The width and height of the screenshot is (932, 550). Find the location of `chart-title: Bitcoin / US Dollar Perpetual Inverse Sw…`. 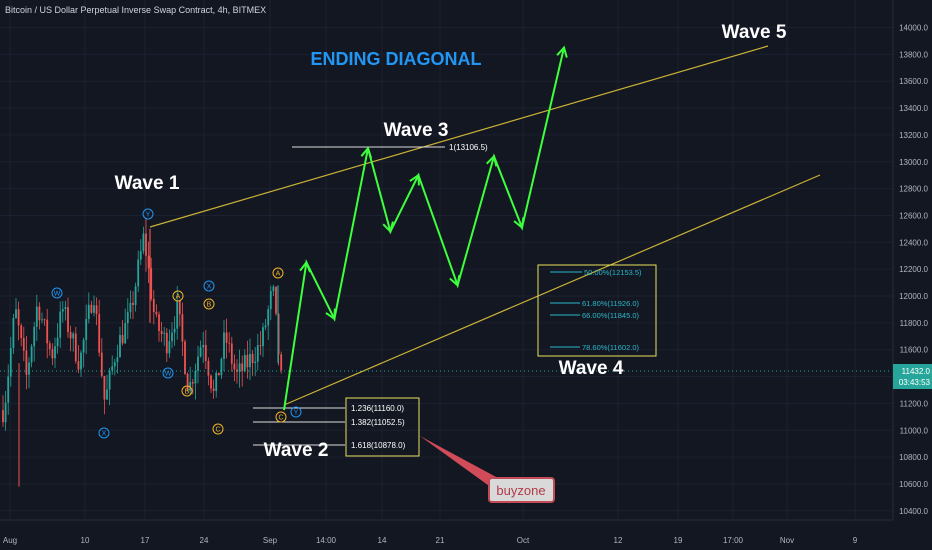

chart-title: Bitcoin / US Dollar Perpetual Inverse Sw… is located at coordinates (135, 10).